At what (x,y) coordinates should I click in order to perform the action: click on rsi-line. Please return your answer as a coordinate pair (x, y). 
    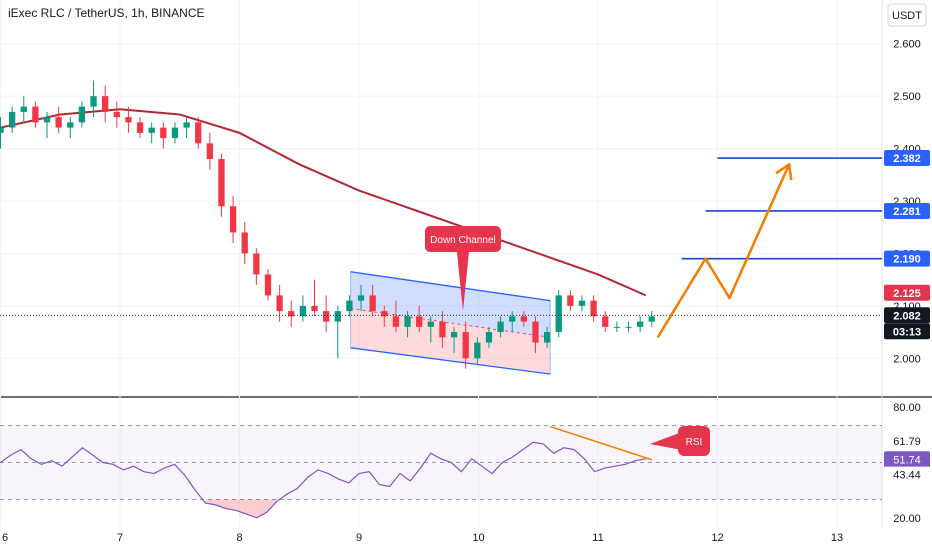
    Looking at the image, I should click on (326, 472).